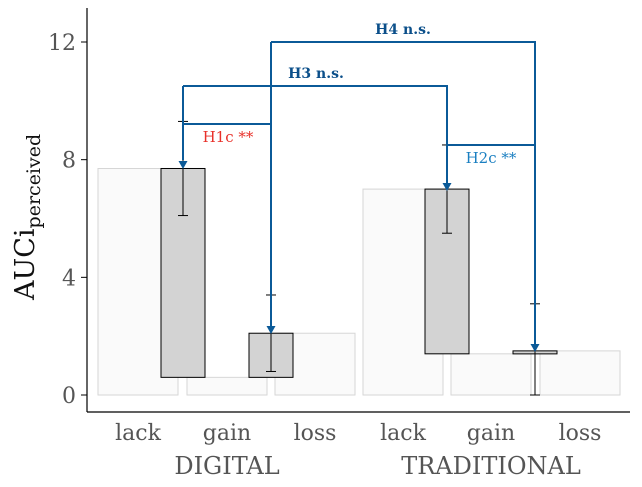 The height and width of the screenshot is (487, 642). Describe the element at coordinates (227, 386) in the screenshot. I see `background-bar-digital-gain` at that location.